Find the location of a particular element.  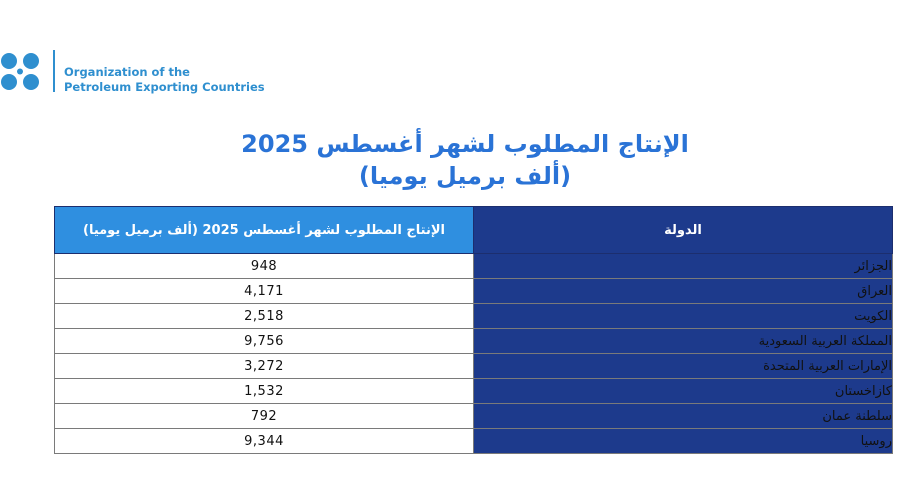

table-row: 9,756 المملكة العربية السعودية is located at coordinates (473, 341).